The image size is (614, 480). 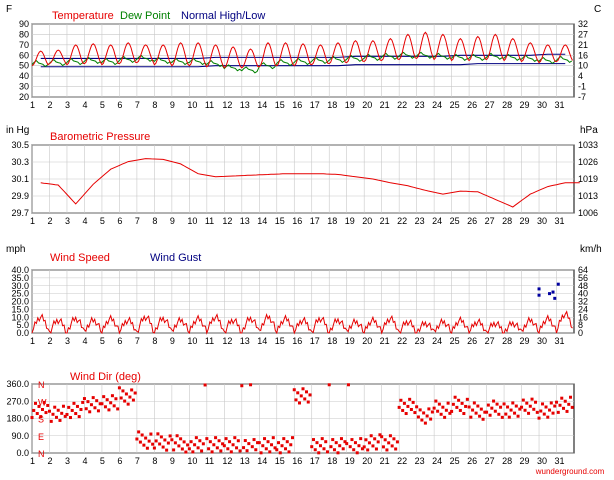 I want to click on pressure-chart-x-tick: 8, so click(x=154, y=221).